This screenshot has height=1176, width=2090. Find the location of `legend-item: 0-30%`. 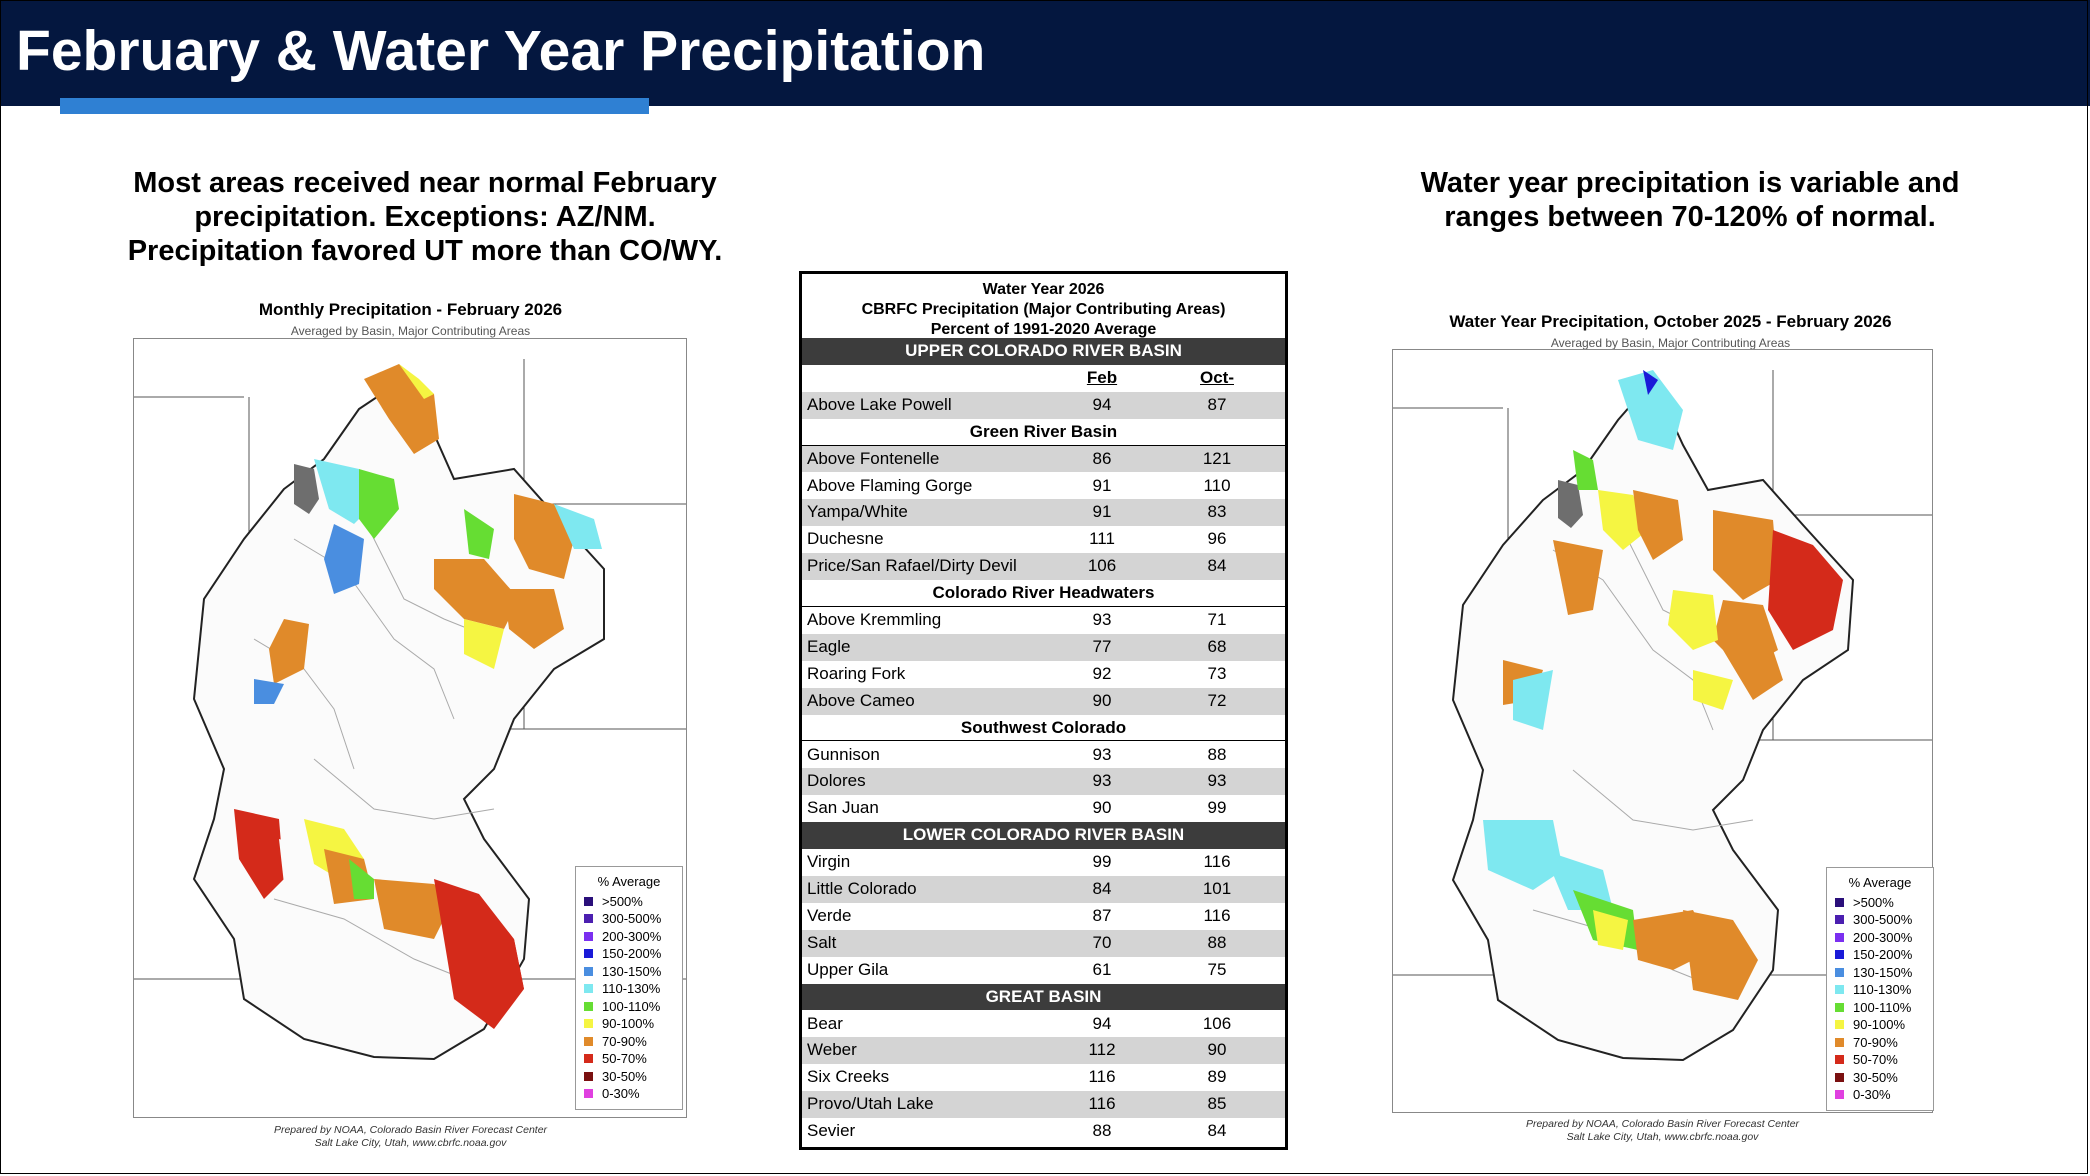

legend-item: 0-30% is located at coordinates (629, 1094).